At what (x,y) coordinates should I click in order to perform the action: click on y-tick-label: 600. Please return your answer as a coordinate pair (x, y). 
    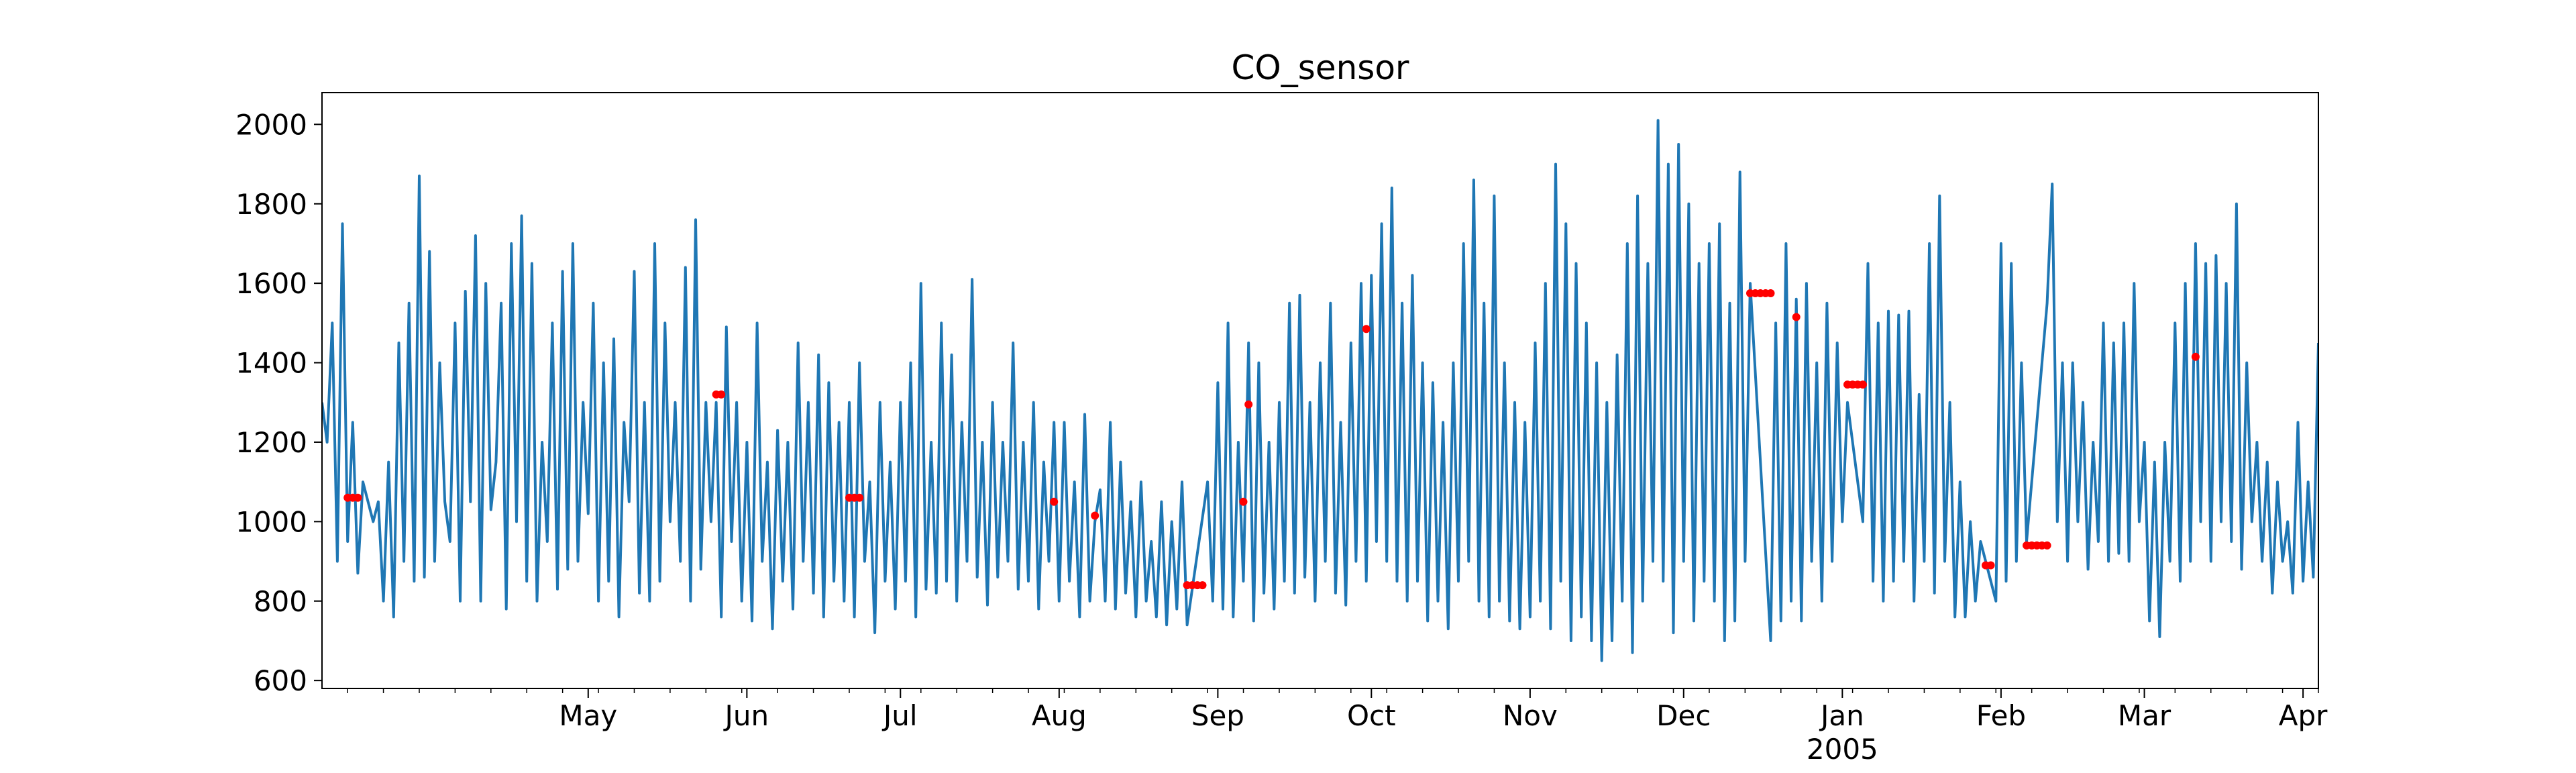
    Looking at the image, I should click on (280, 680).